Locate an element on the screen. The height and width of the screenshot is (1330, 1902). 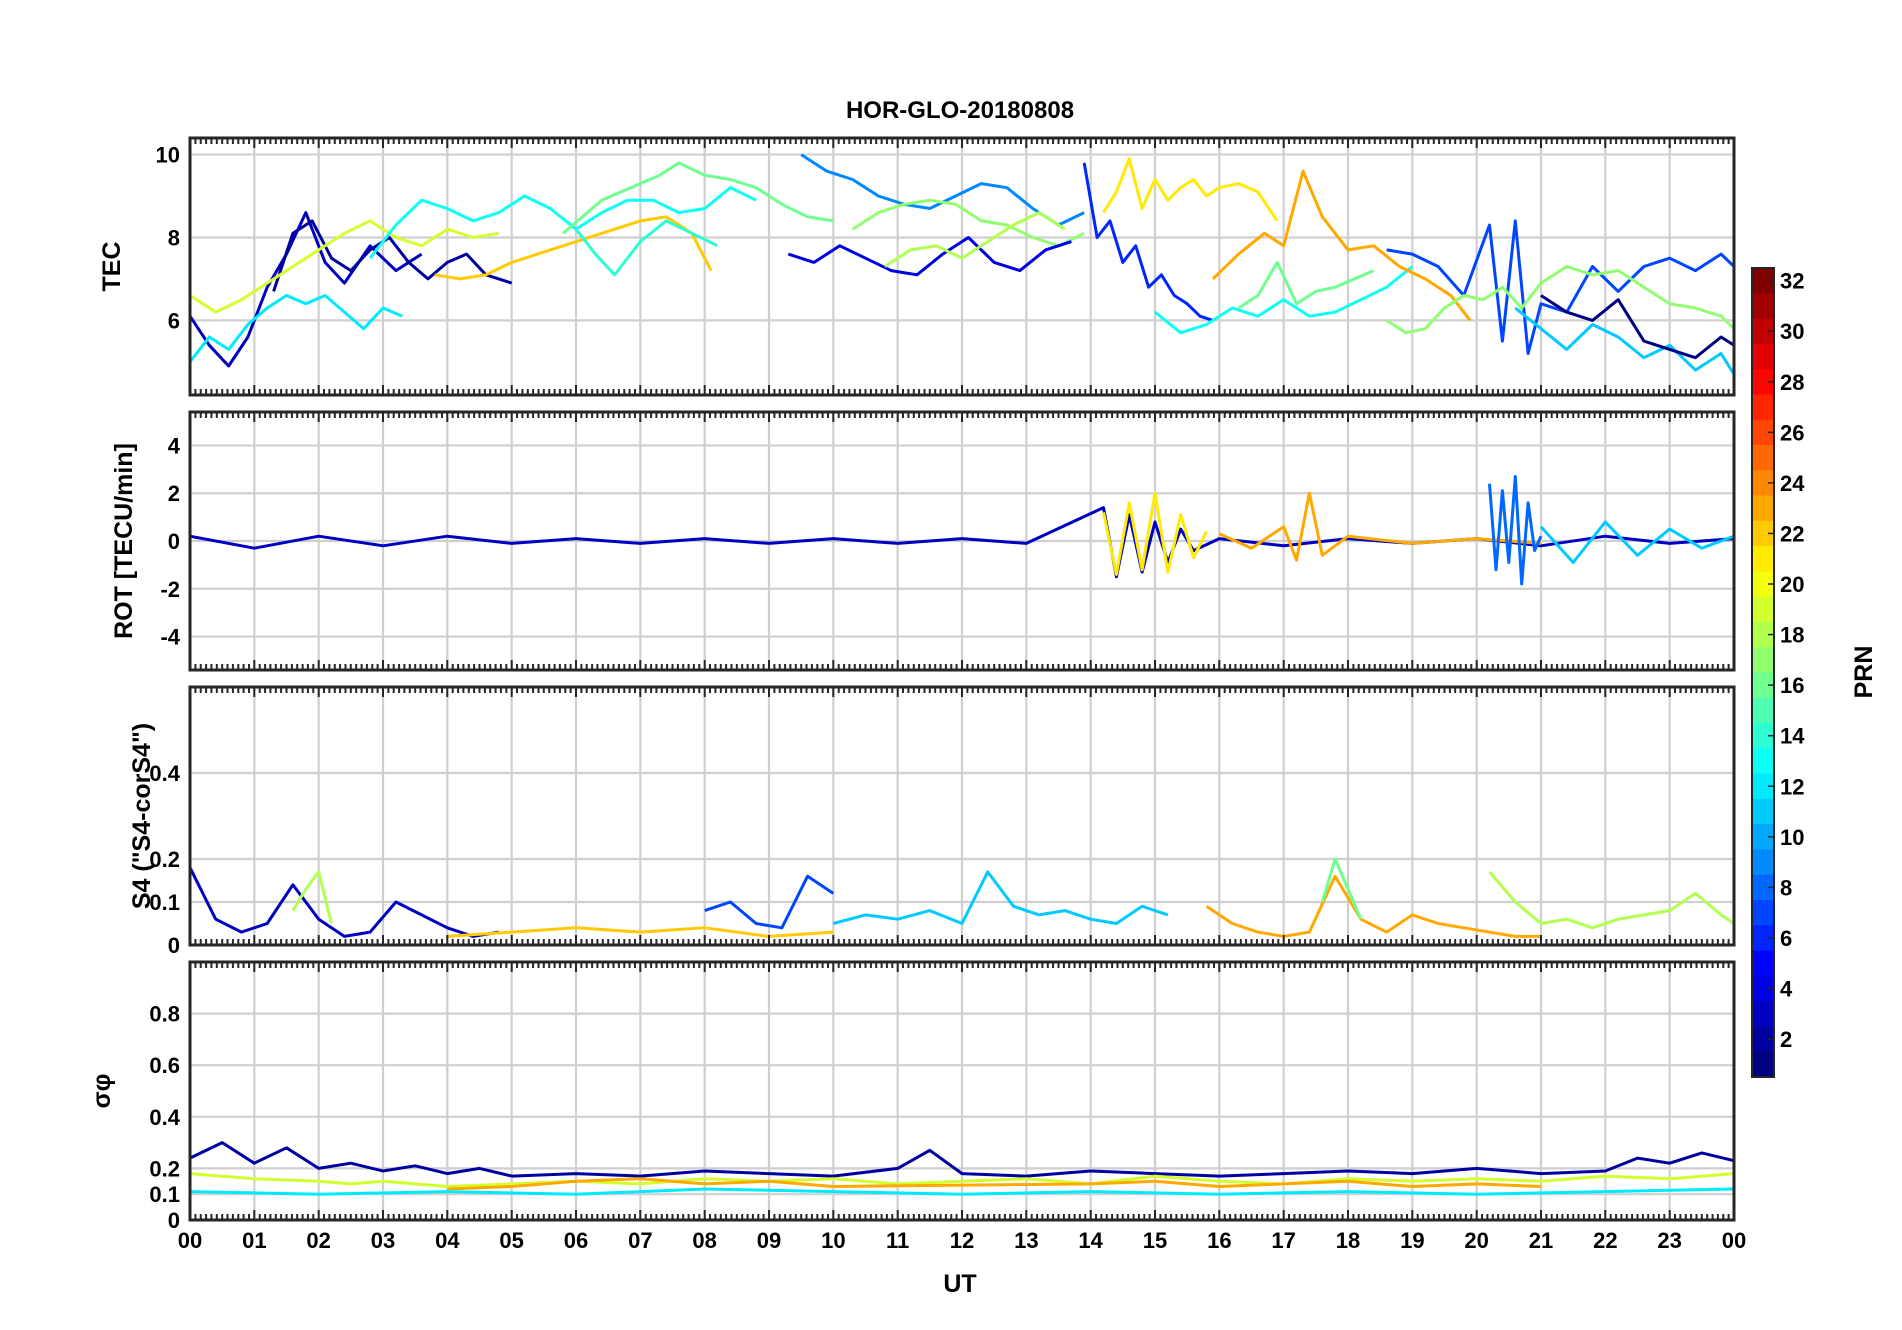
x-tick-label: 16 is located at coordinates (1219, 1240).